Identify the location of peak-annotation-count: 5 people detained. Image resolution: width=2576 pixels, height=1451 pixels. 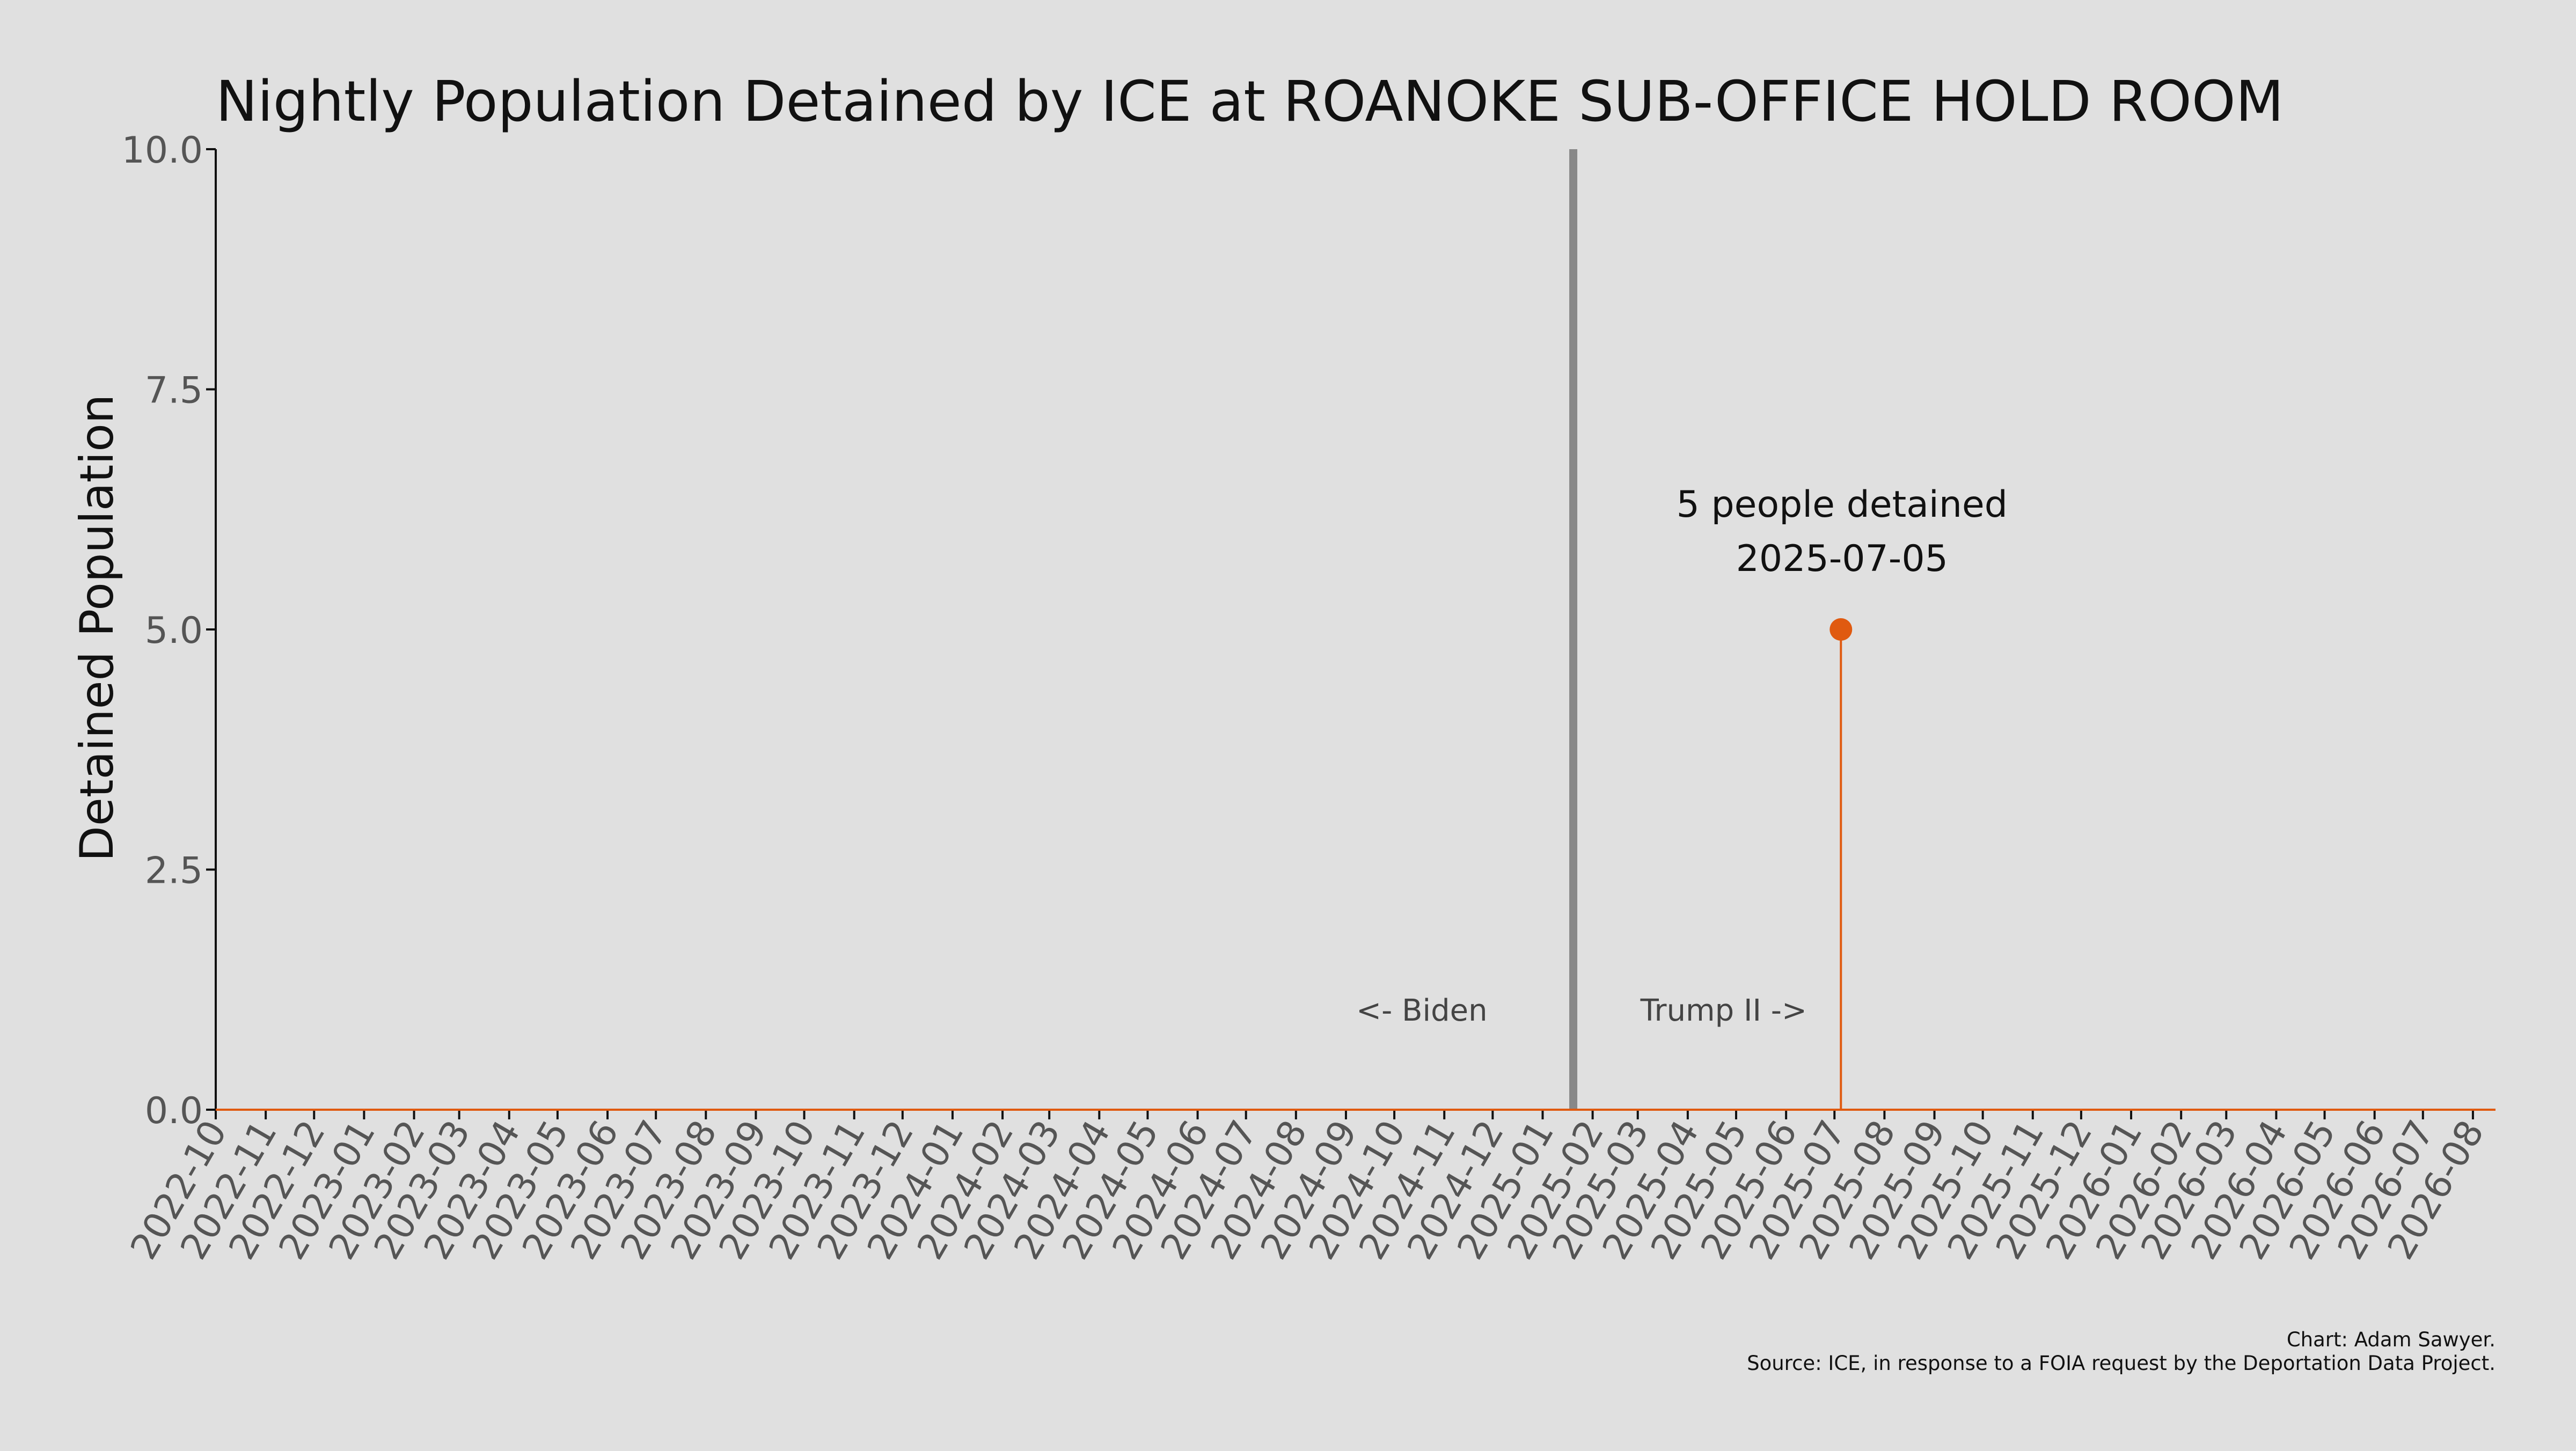
(1842, 505).